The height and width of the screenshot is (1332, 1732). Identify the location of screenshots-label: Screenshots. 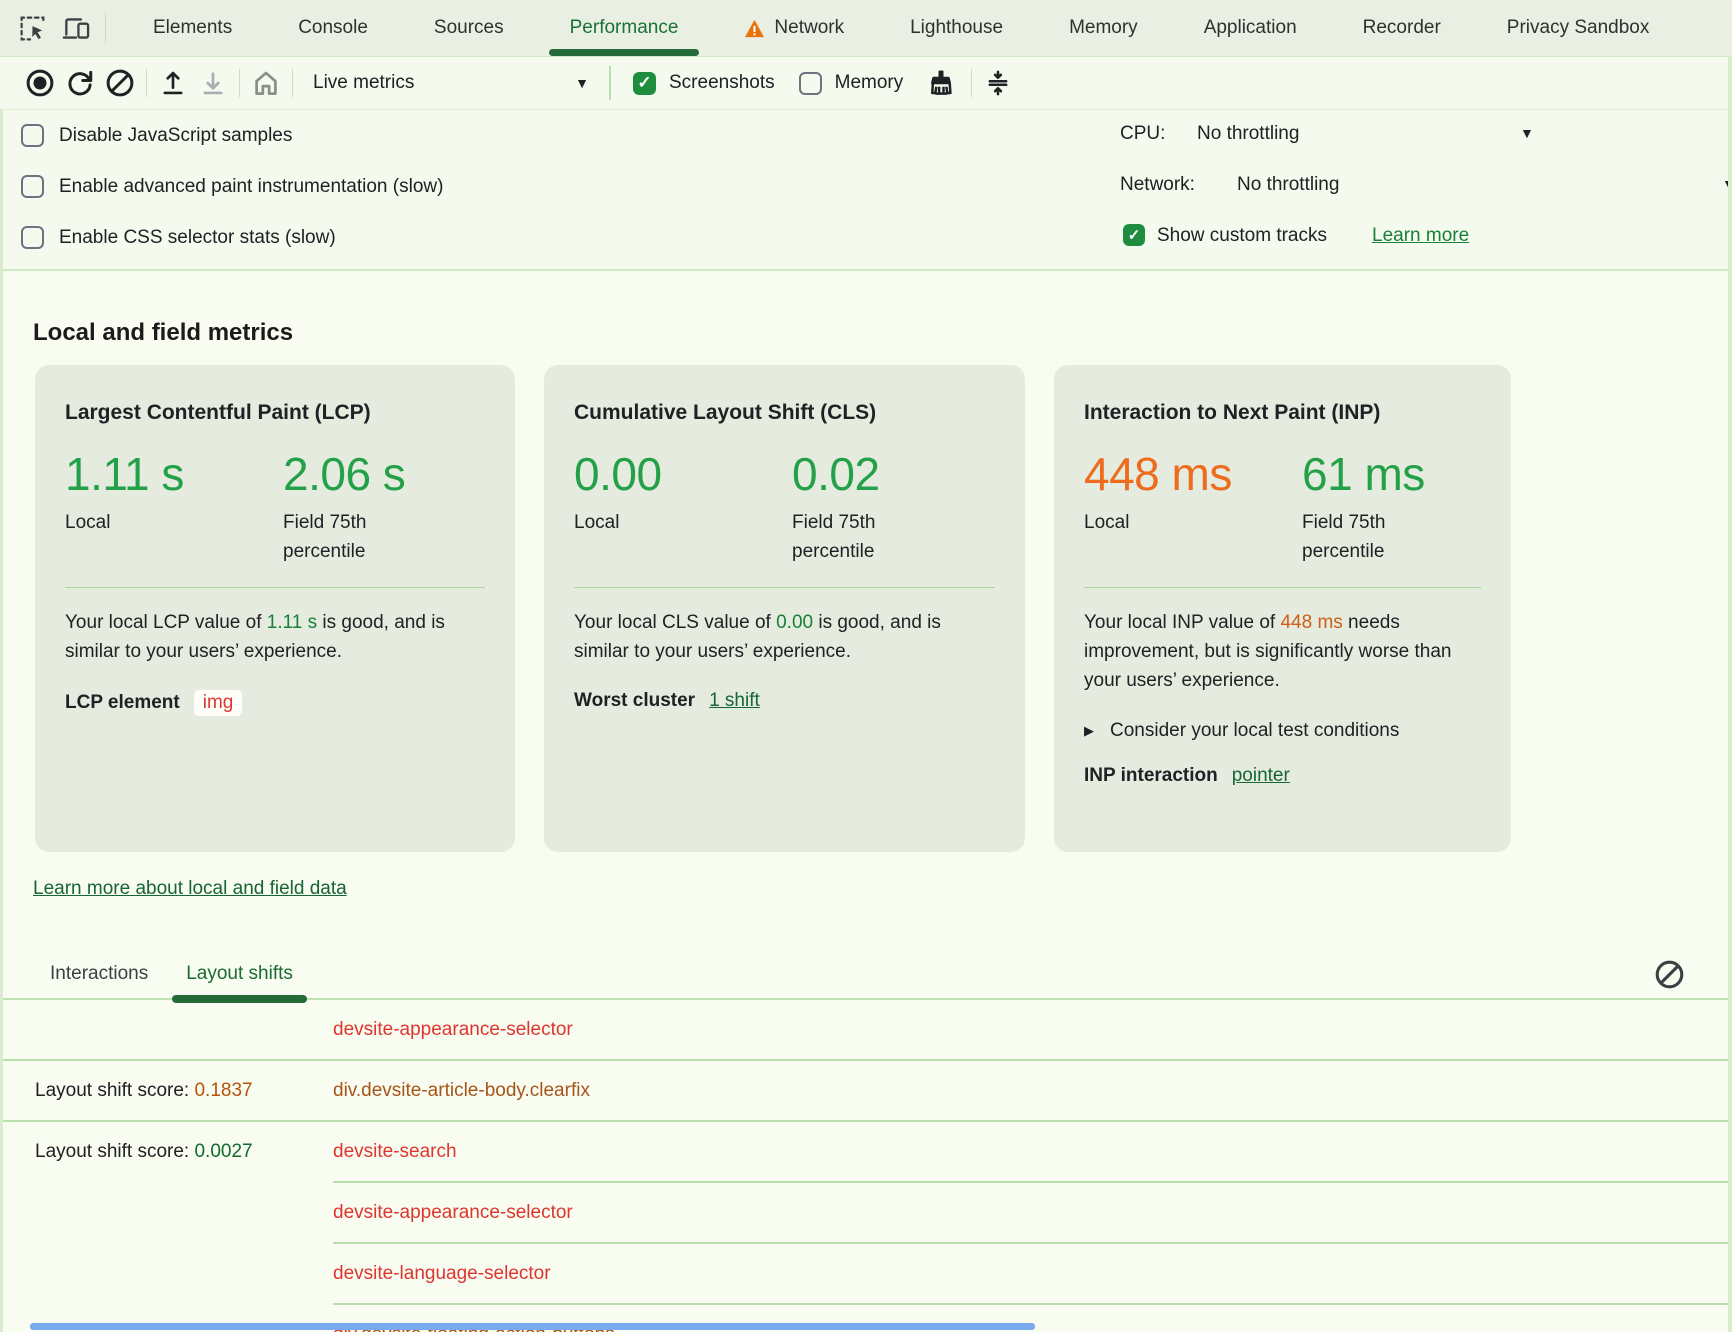
(722, 82).